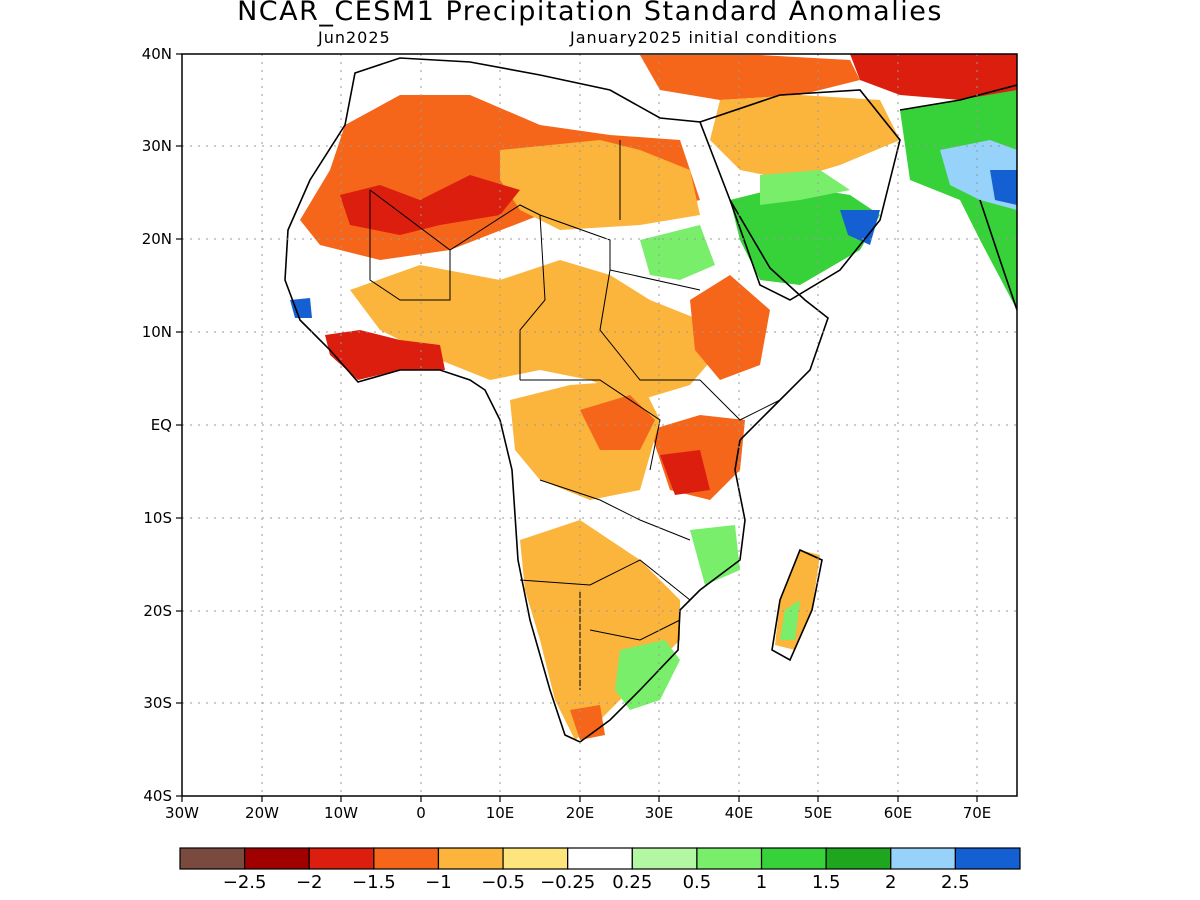 The height and width of the screenshot is (900, 1200). What do you see at coordinates (600, 630) in the screenshot?
I see `southern-africa-dry` at bounding box center [600, 630].